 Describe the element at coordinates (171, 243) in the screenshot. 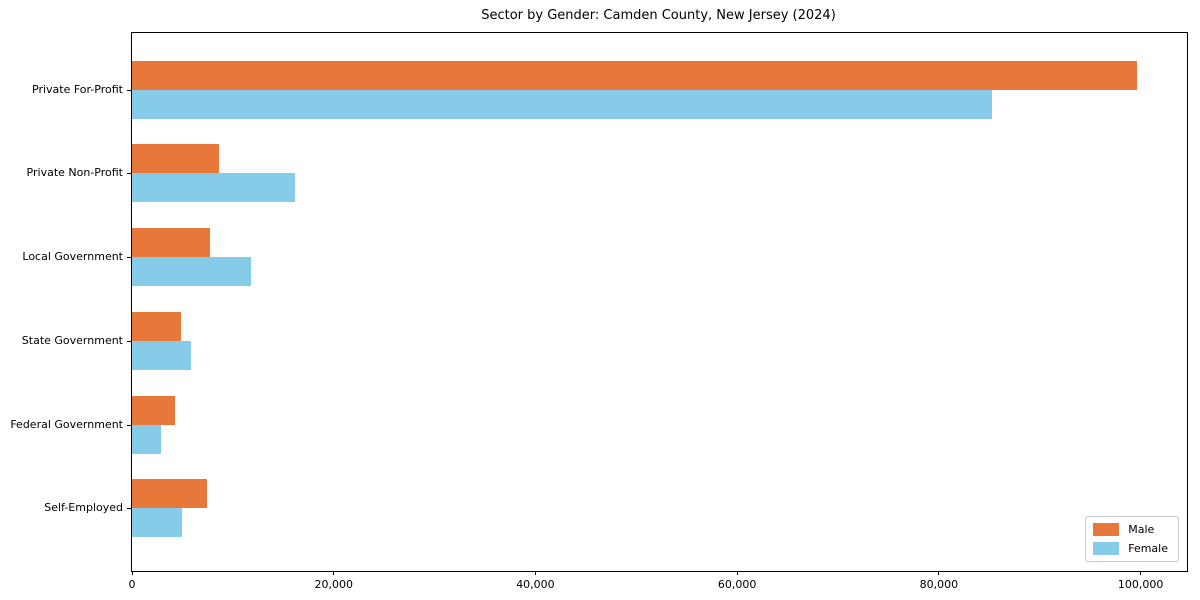

I see `bar-male-local-government` at that location.